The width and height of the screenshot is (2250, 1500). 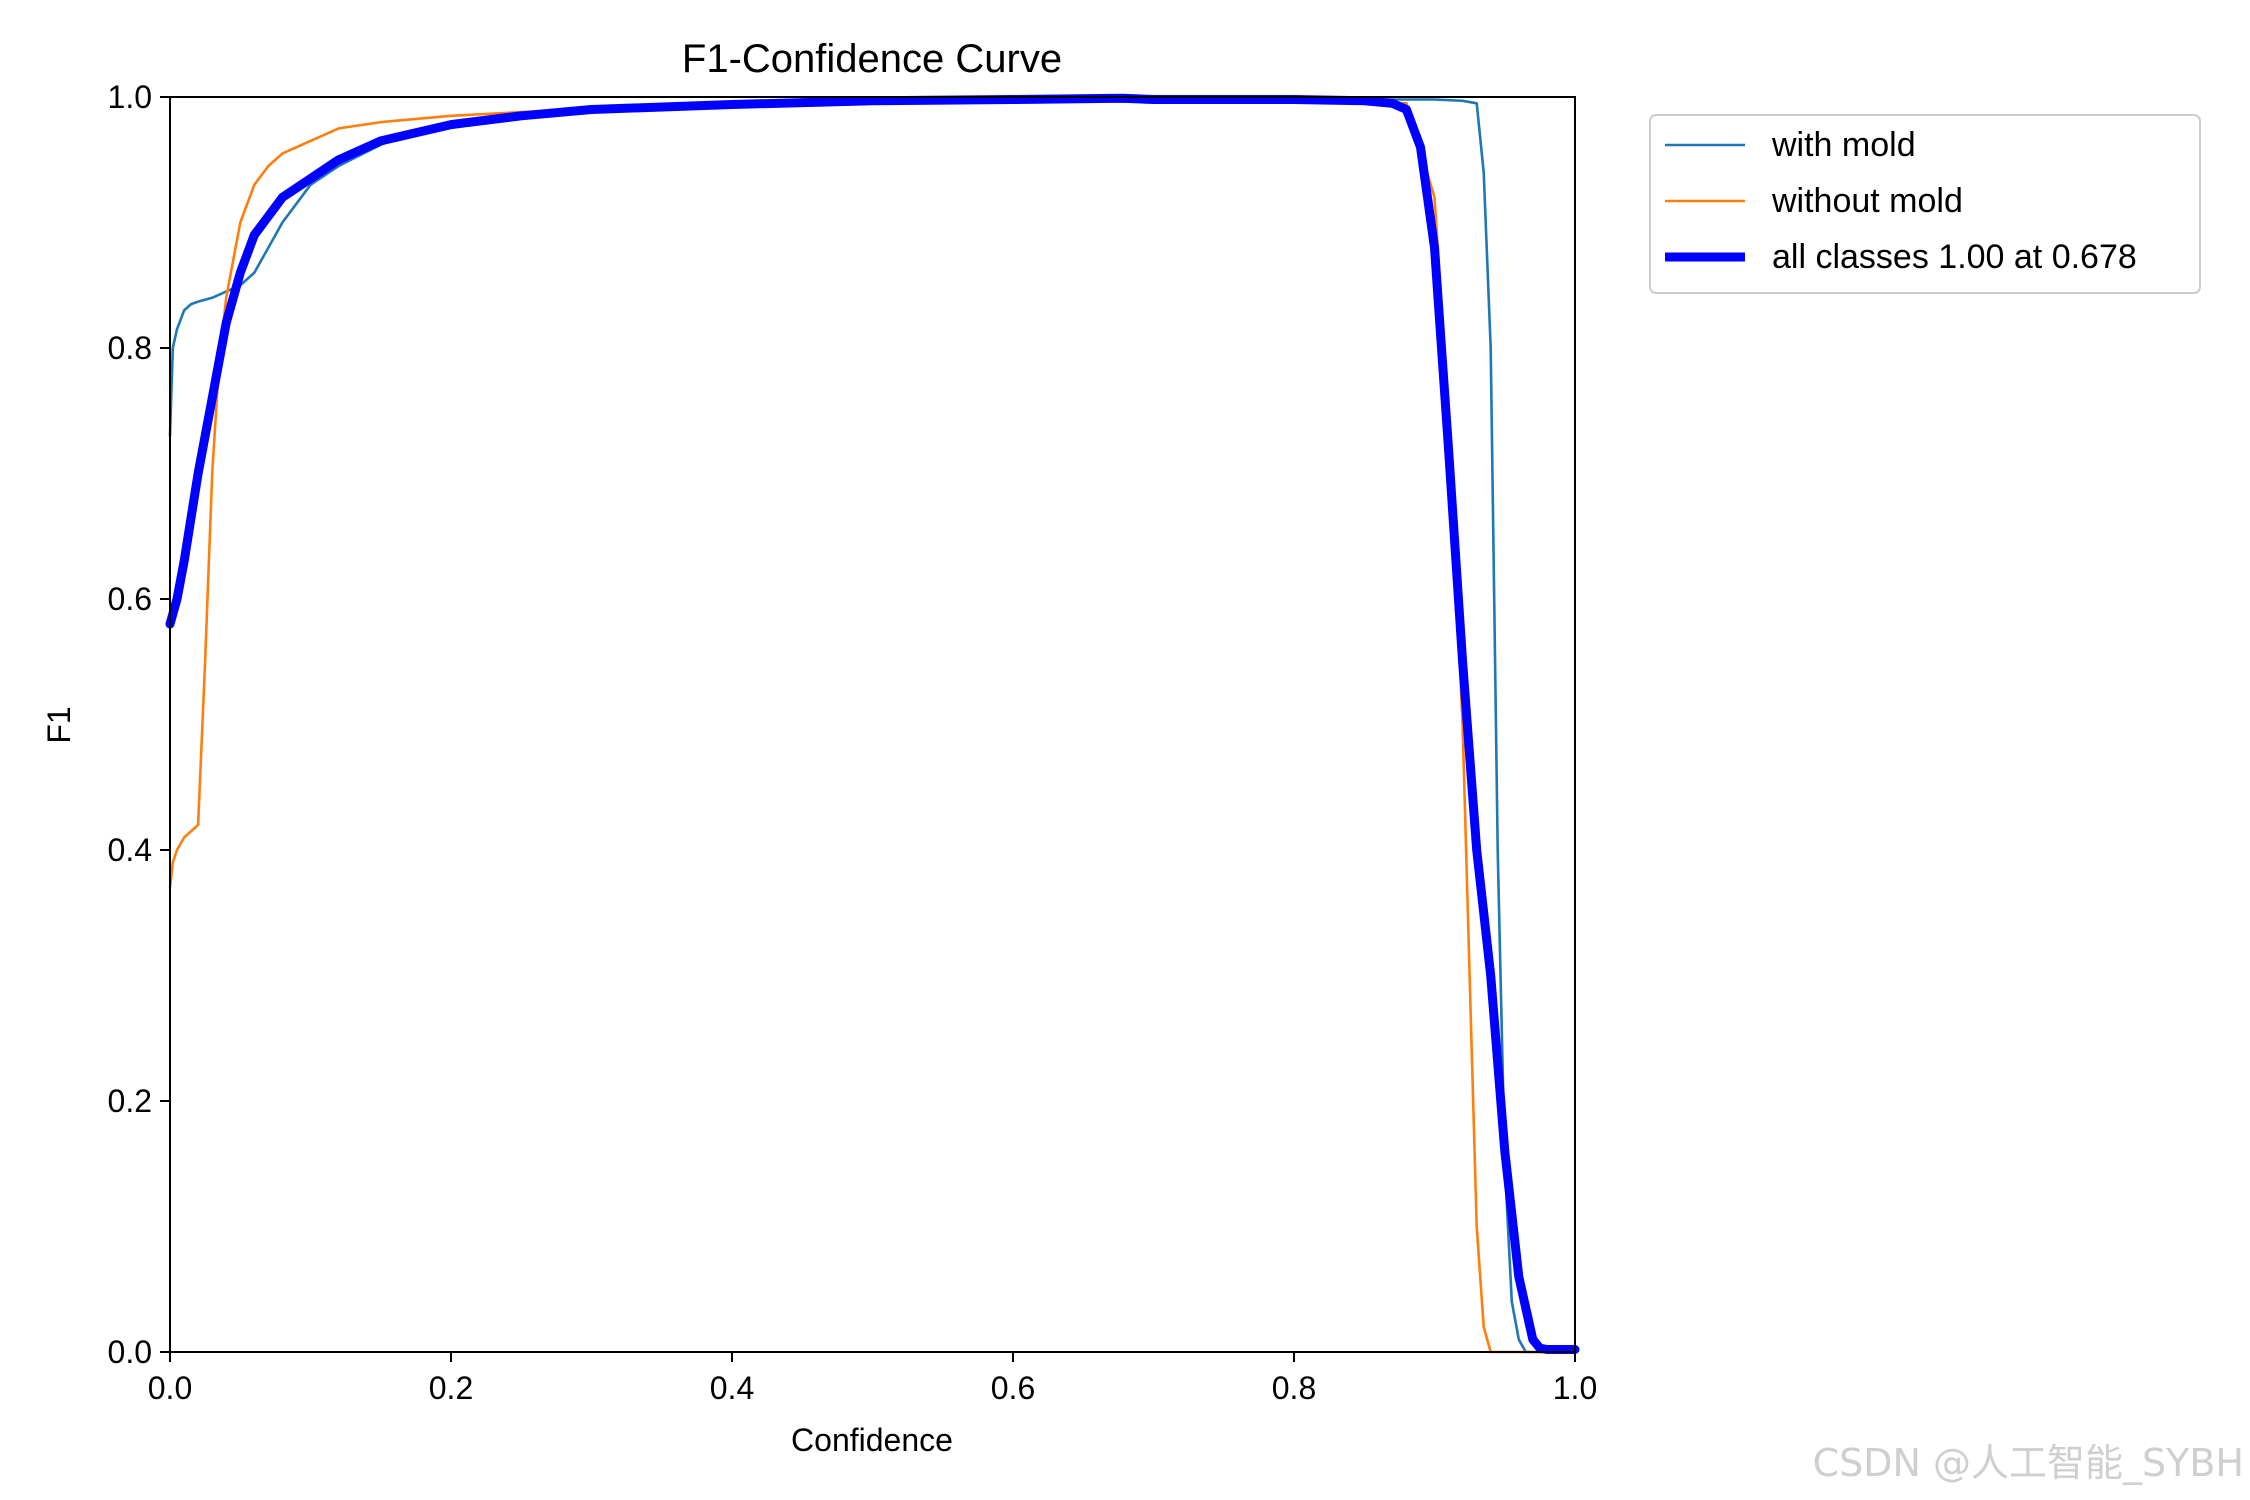 I want to click on legend-label-3: all classes 1.00 at 0.678, so click(x=1954, y=257).